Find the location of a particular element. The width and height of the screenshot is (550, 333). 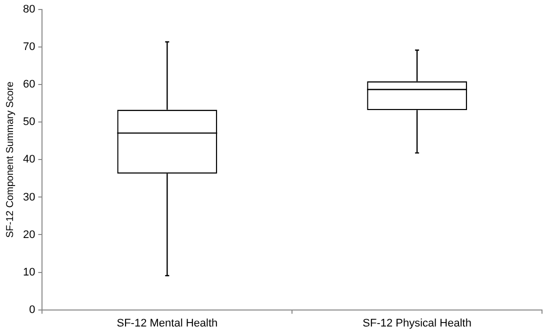

y-tick-label: 80 is located at coordinates (29, 10).